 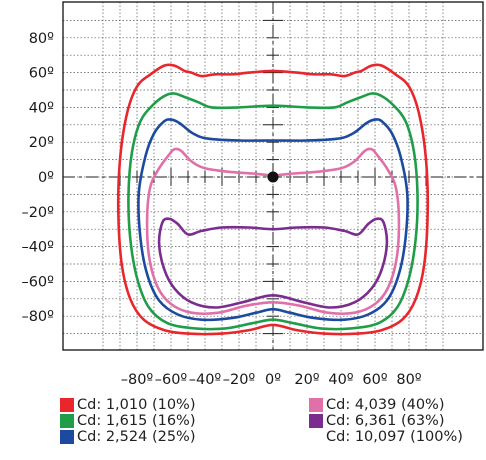 What do you see at coordinates (37, 317) in the screenshot?
I see `y-tick-label: –80º` at bounding box center [37, 317].